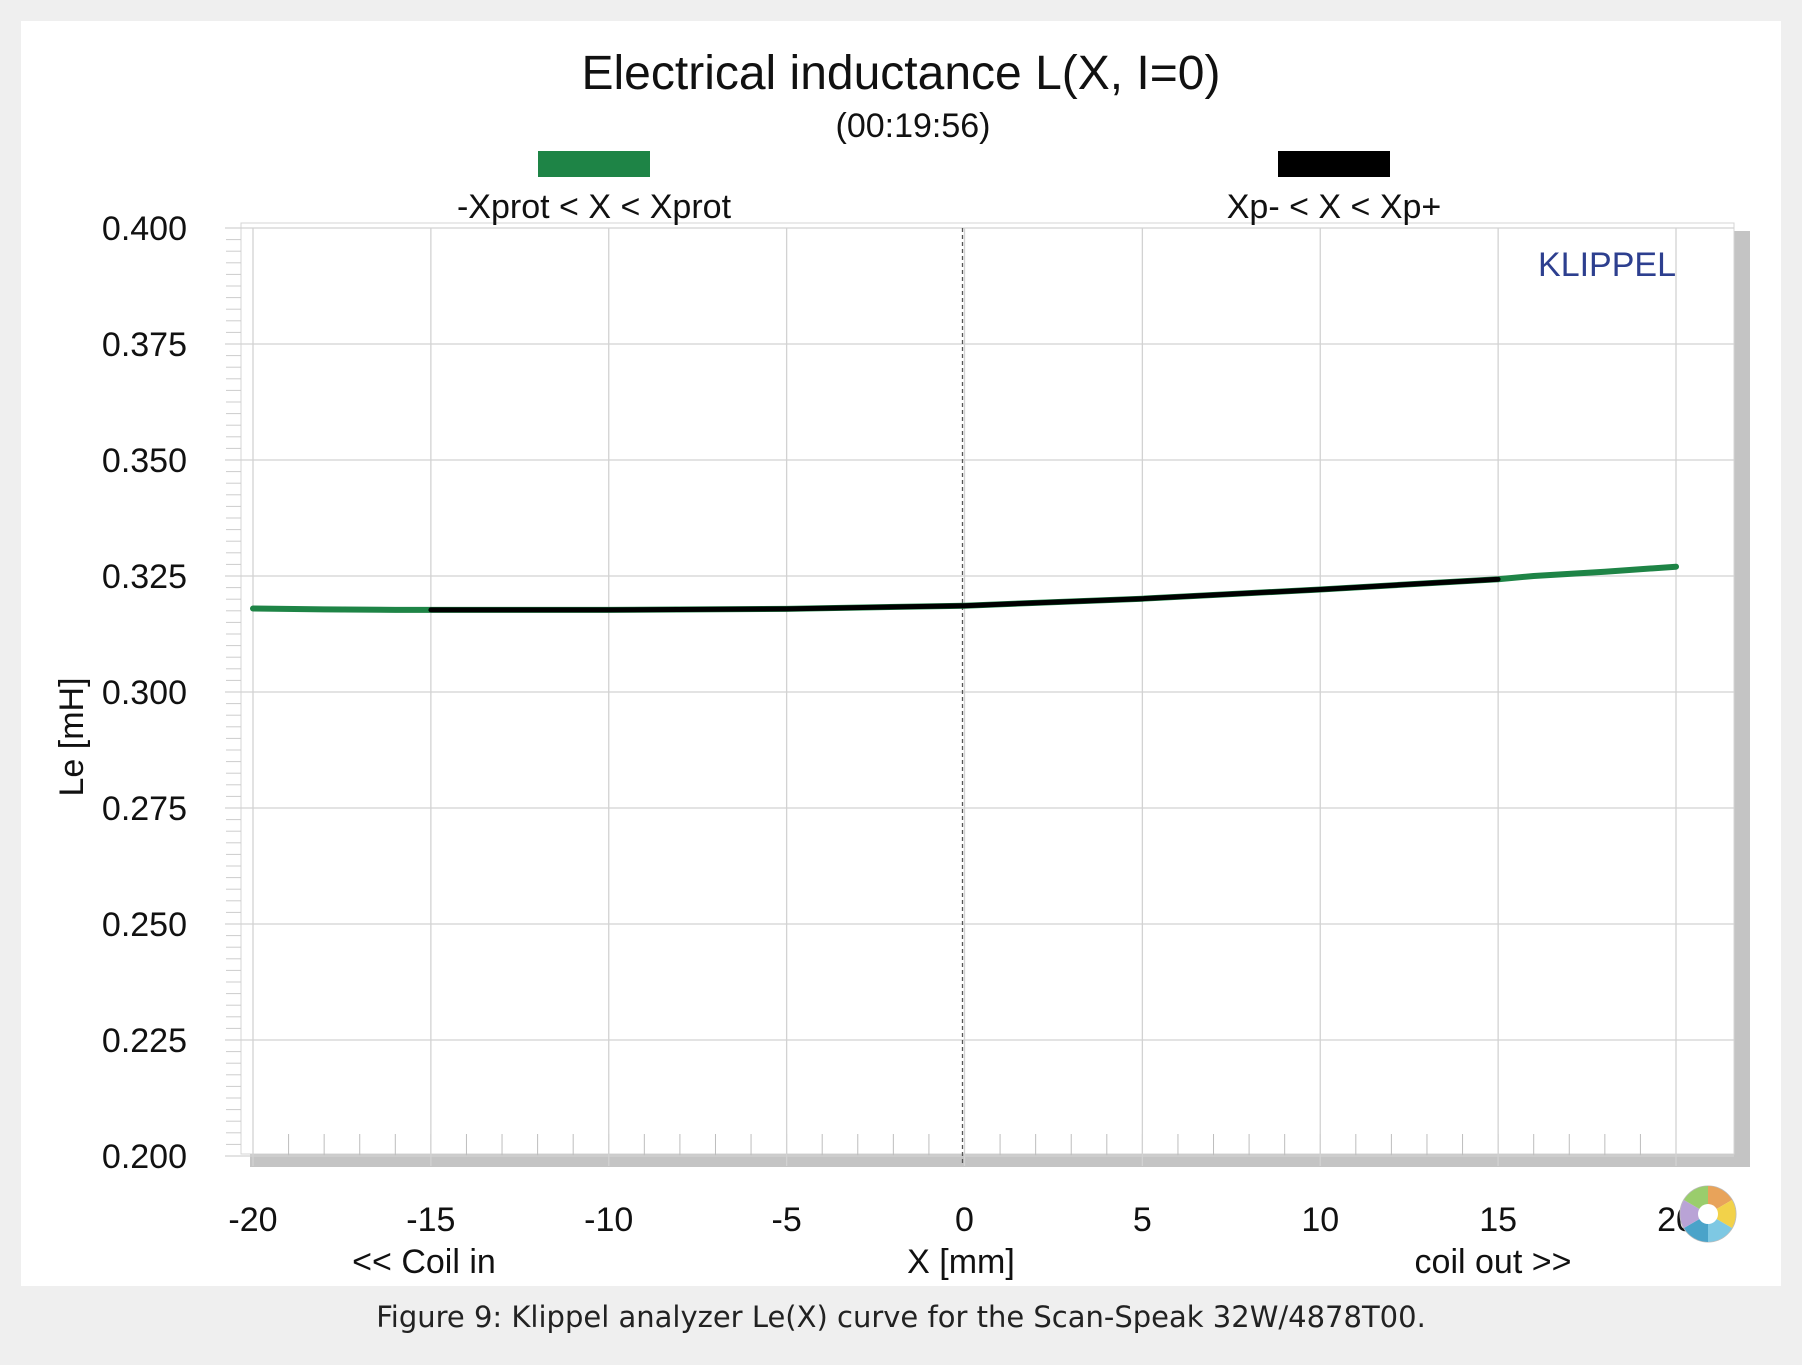 The image size is (1802, 1365). What do you see at coordinates (913, 126) in the screenshot?
I see `chart-subtitle: (00:19:56)` at bounding box center [913, 126].